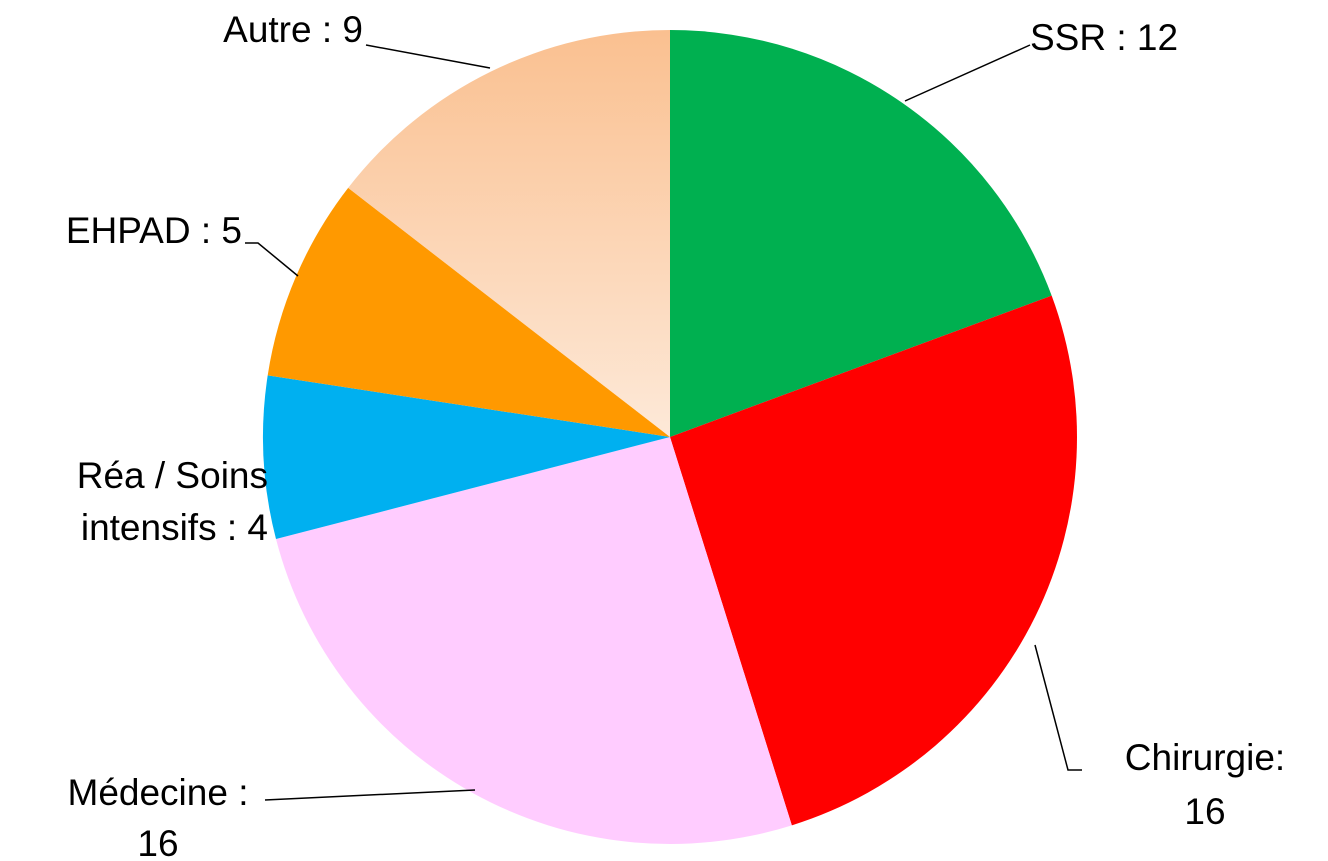  I want to click on slice-label: Réa / Soins, so click(172, 475).